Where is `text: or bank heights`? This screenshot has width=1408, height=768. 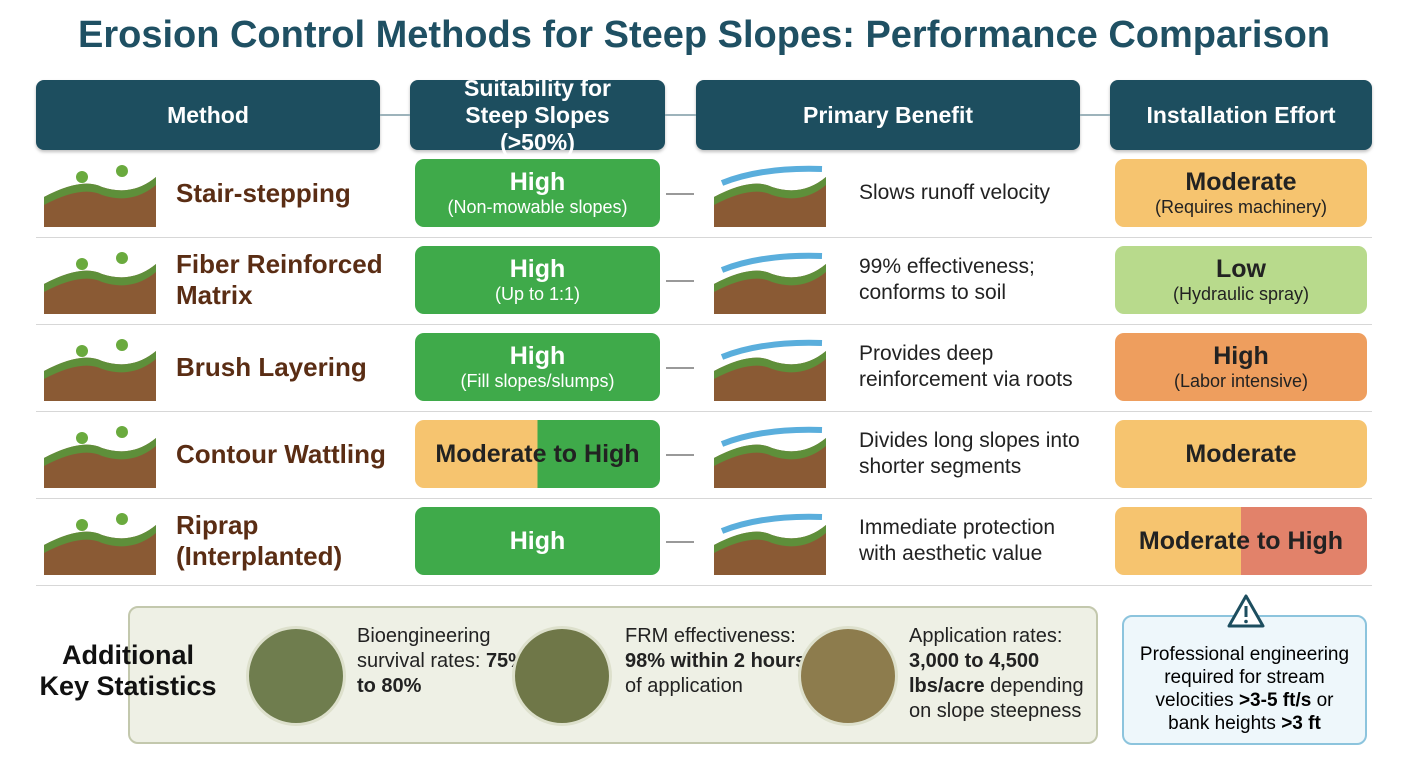
text: or bank heights is located at coordinates (1251, 712).